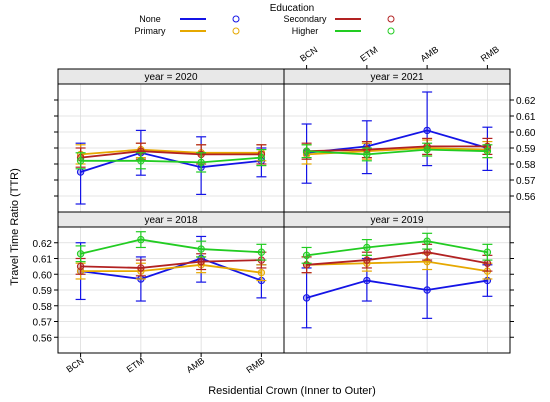  What do you see at coordinates (255, 365) in the screenshot?
I see `x-tick-label-bottom: RMB` at bounding box center [255, 365].